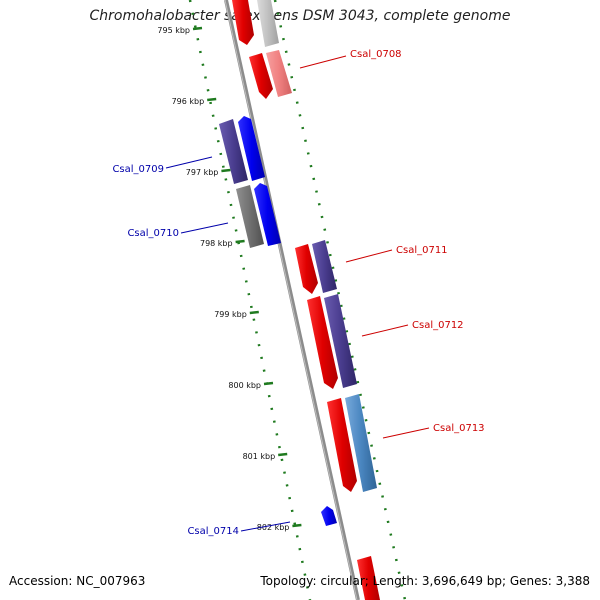 The height and width of the screenshot is (600, 600). Describe the element at coordinates (376, 54) in the screenshot. I see `gene-label: Csal_0708` at that location.